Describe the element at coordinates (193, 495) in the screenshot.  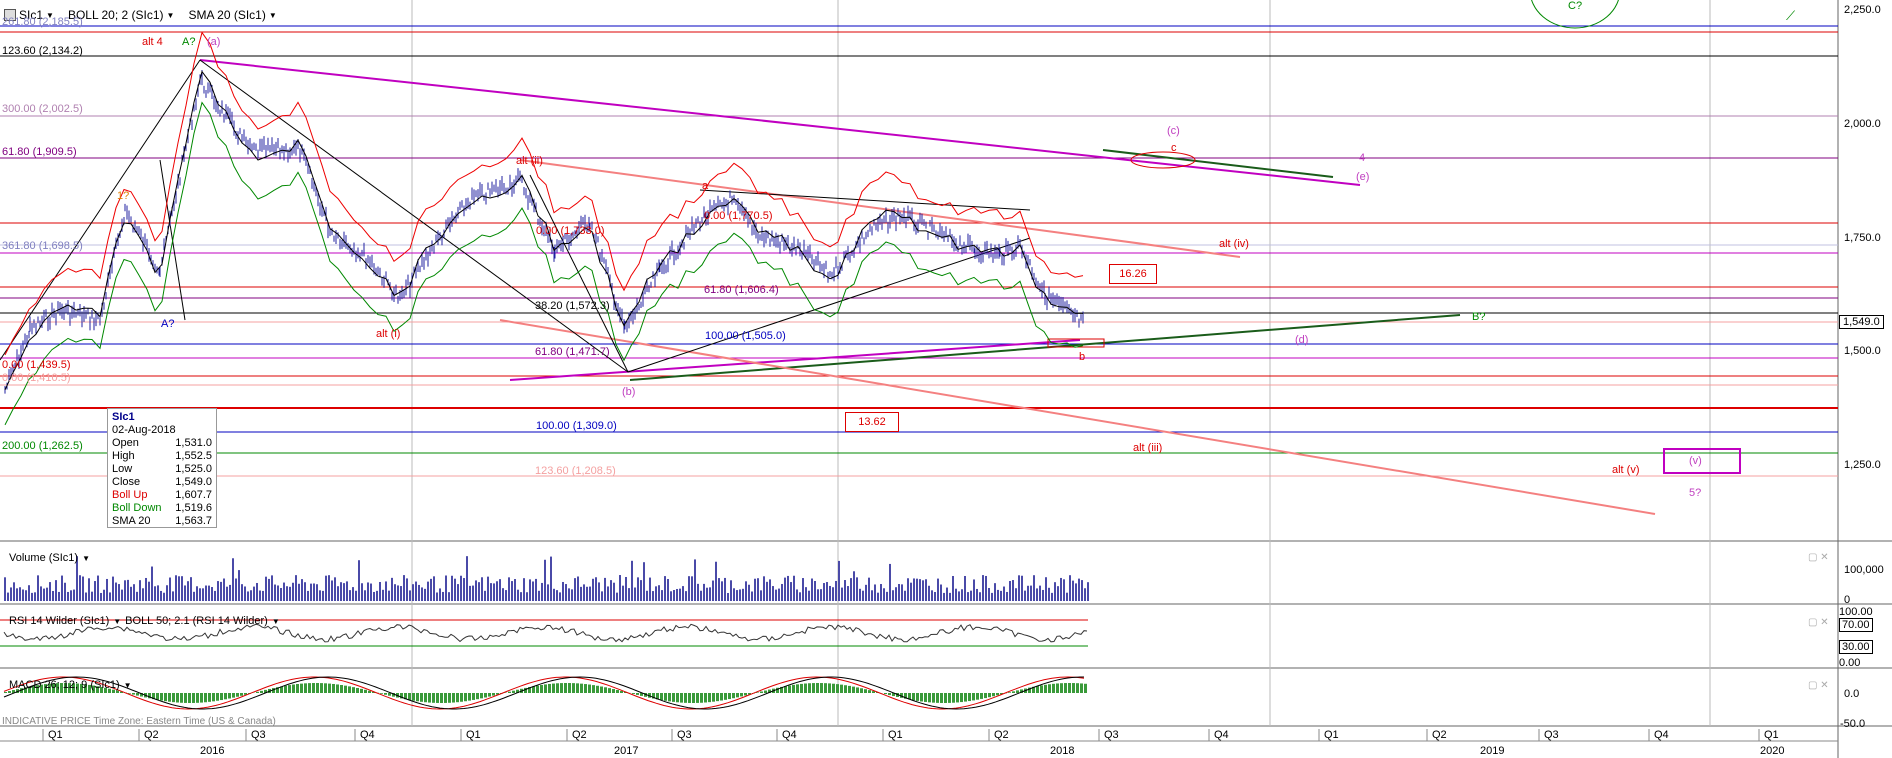
I see `infobox-value: 1,607.7` at that location.